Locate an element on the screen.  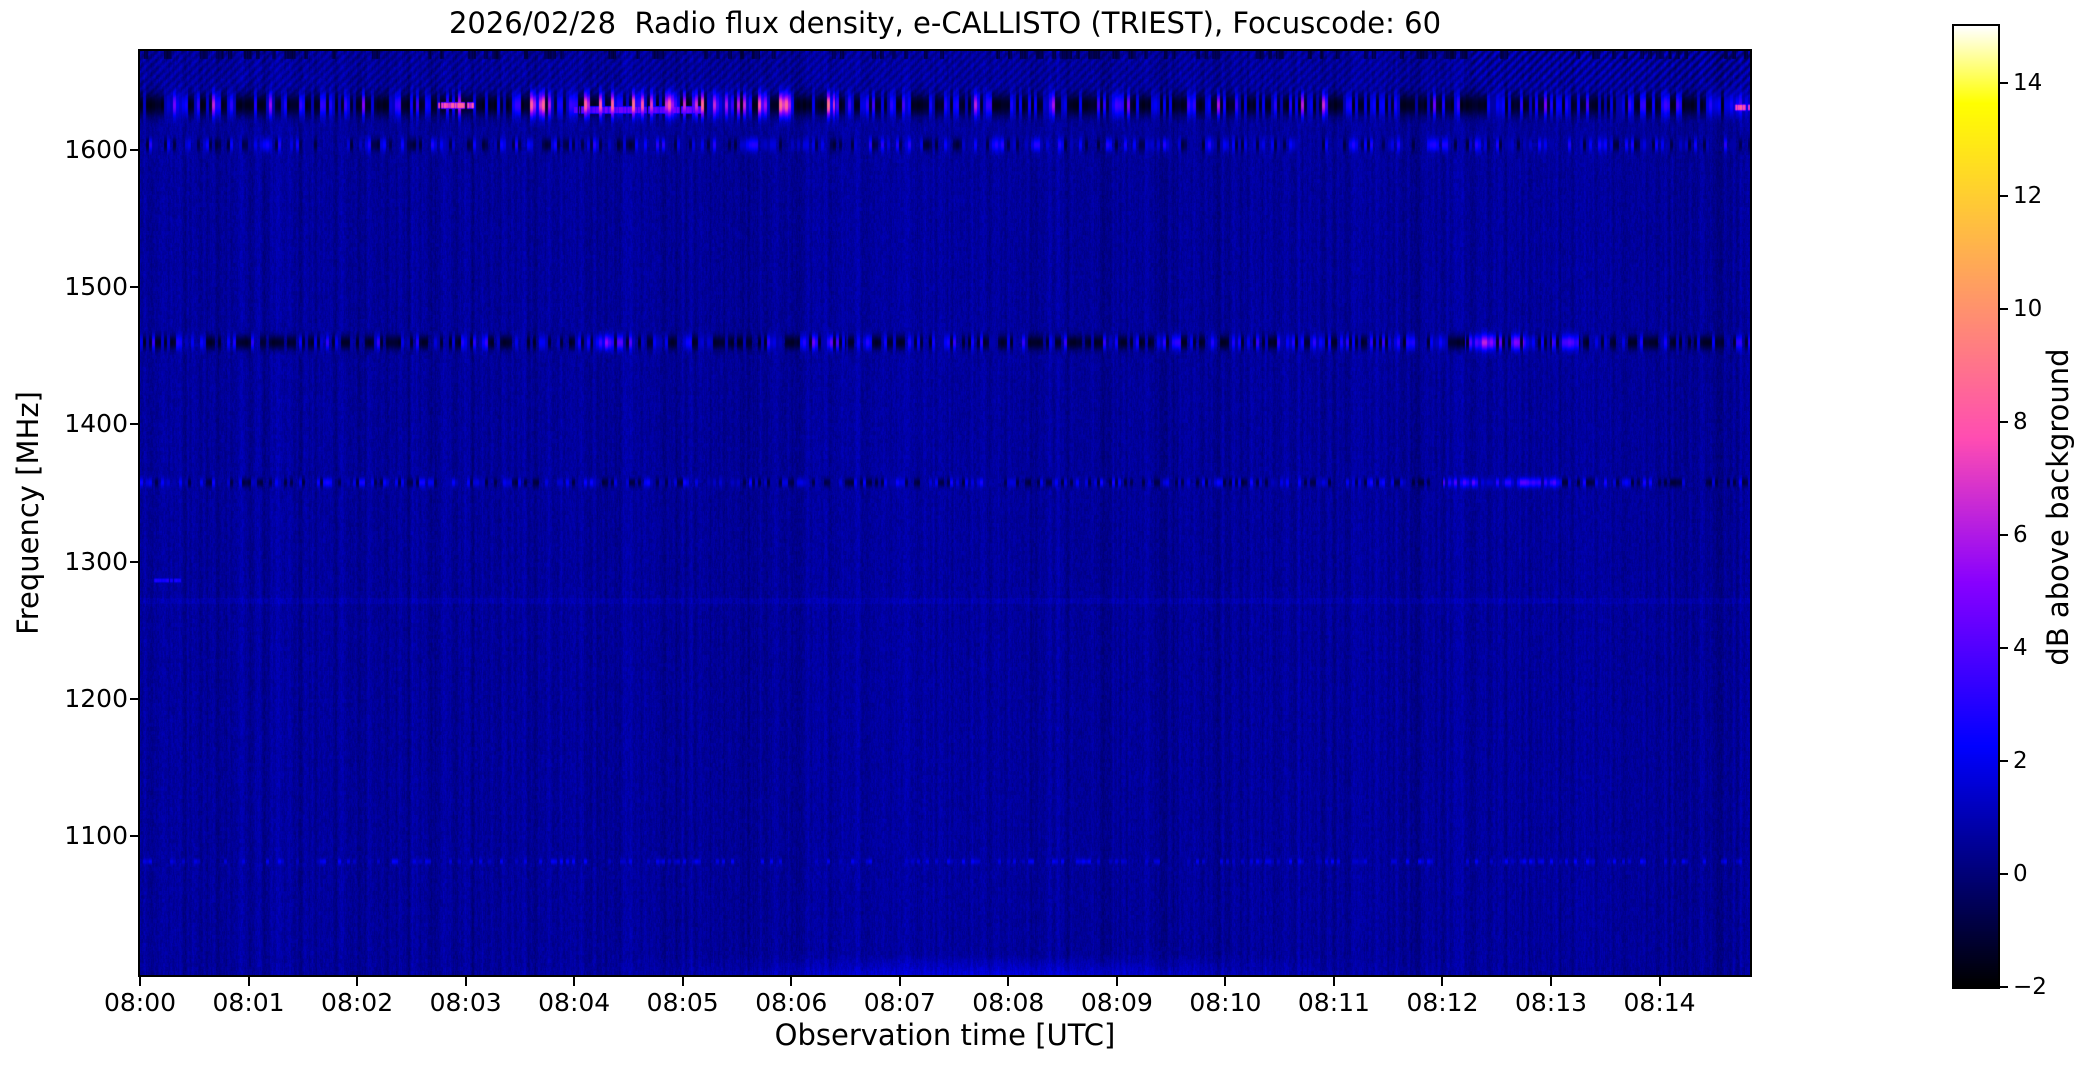
x-tick-label: 08:08 is located at coordinates (1008, 1002).